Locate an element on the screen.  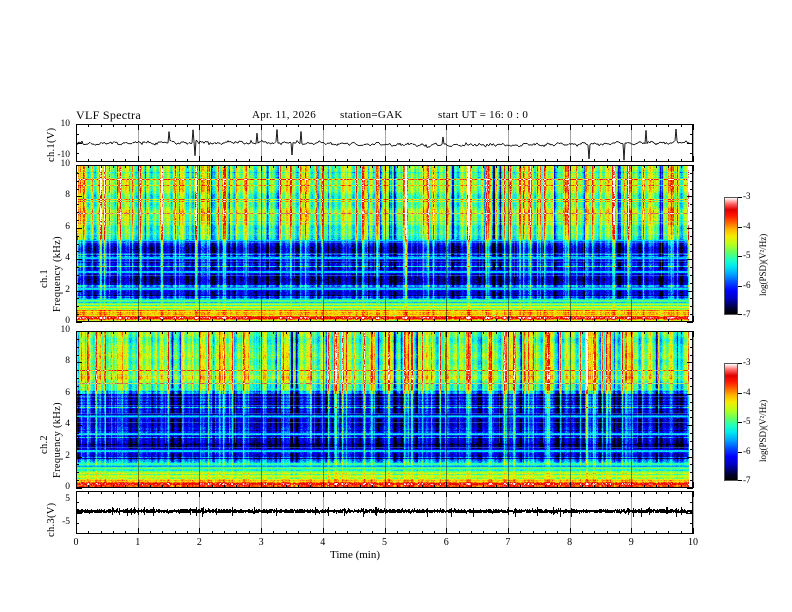
colorbar-tick-label: -6 is located at coordinates (747, 284).